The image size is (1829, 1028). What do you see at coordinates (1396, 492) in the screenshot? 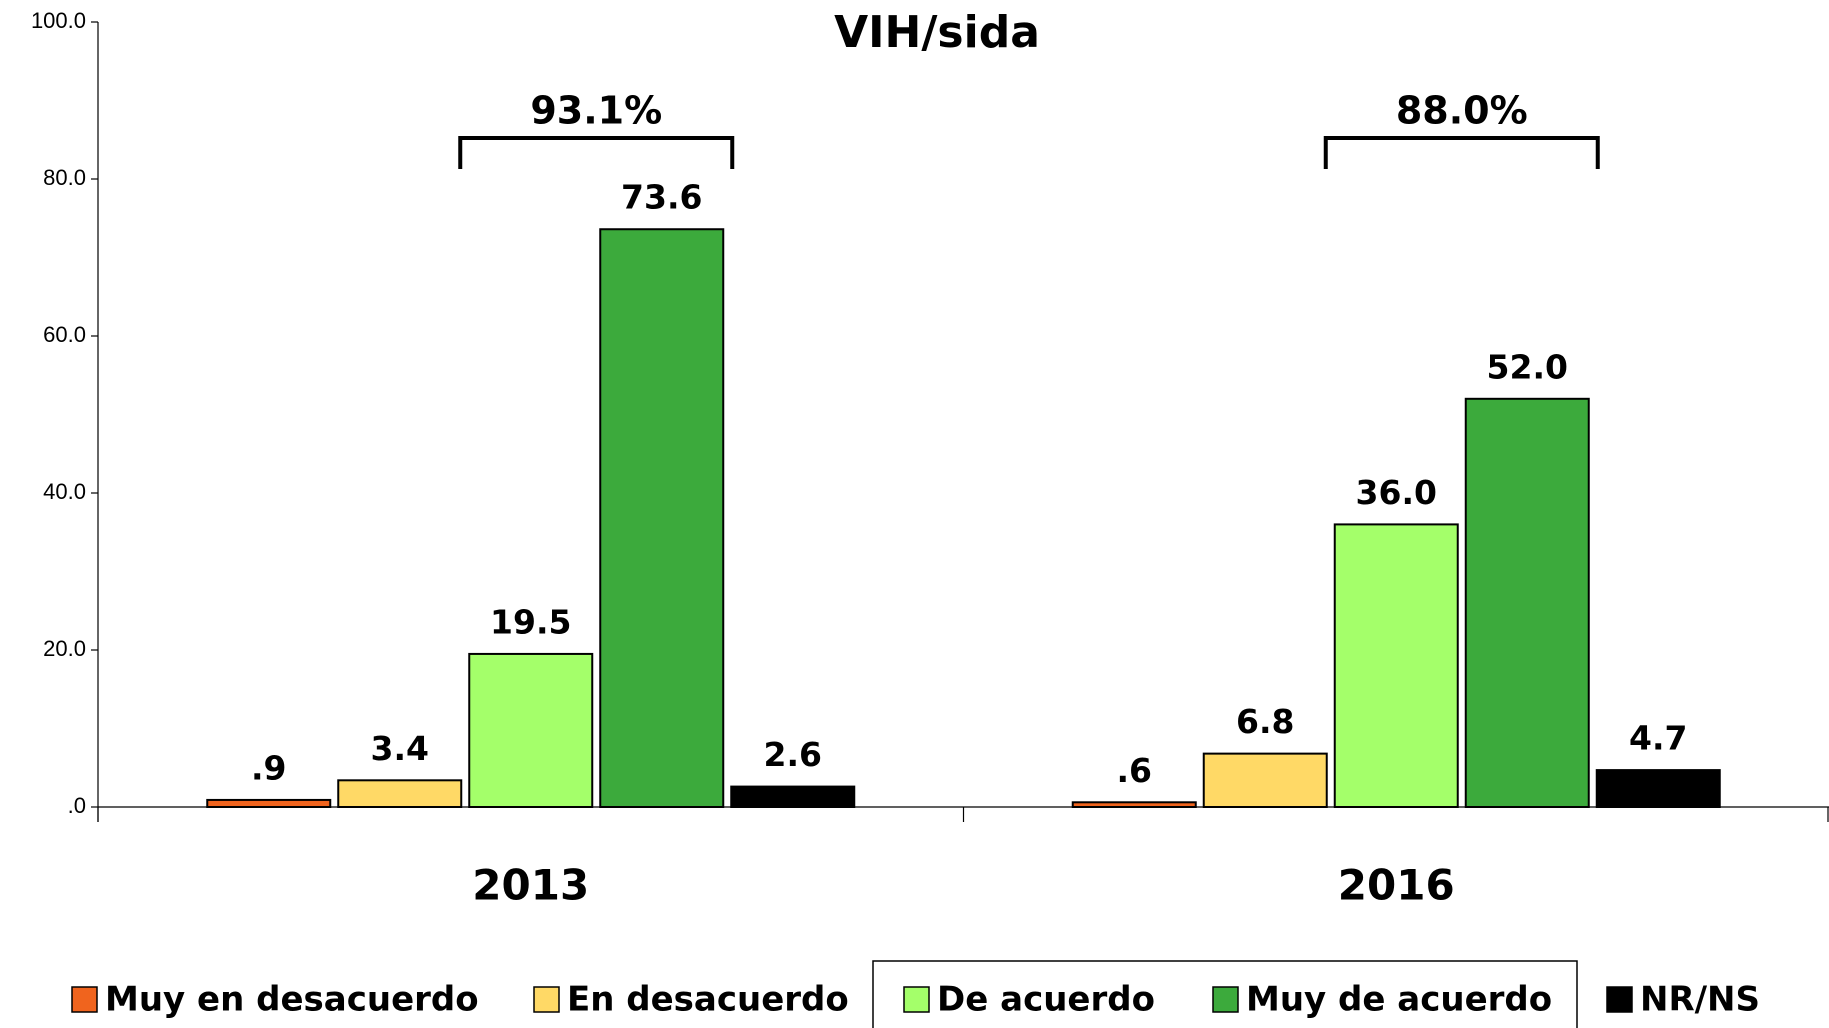
I see `value-label: 36.0` at bounding box center [1396, 492].